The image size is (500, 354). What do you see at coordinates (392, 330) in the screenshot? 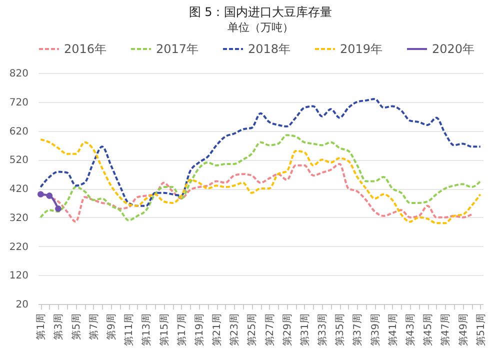
I see `x-tick-label: 第41周` at bounding box center [392, 330].